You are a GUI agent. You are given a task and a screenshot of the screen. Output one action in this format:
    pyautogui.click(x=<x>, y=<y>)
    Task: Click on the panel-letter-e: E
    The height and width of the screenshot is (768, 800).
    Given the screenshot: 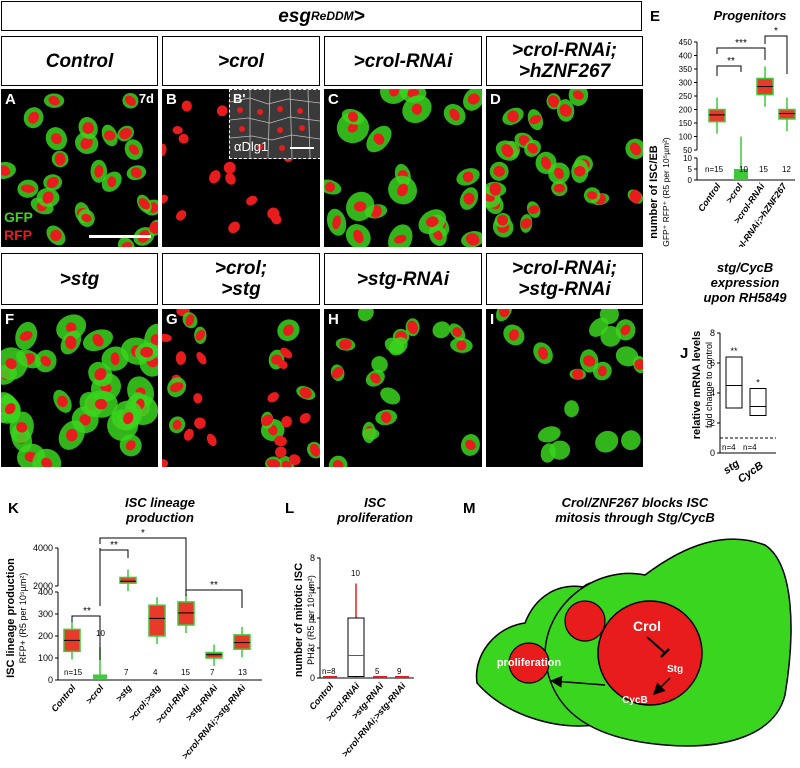 What is the action you would take?
    pyautogui.click(x=655, y=16)
    